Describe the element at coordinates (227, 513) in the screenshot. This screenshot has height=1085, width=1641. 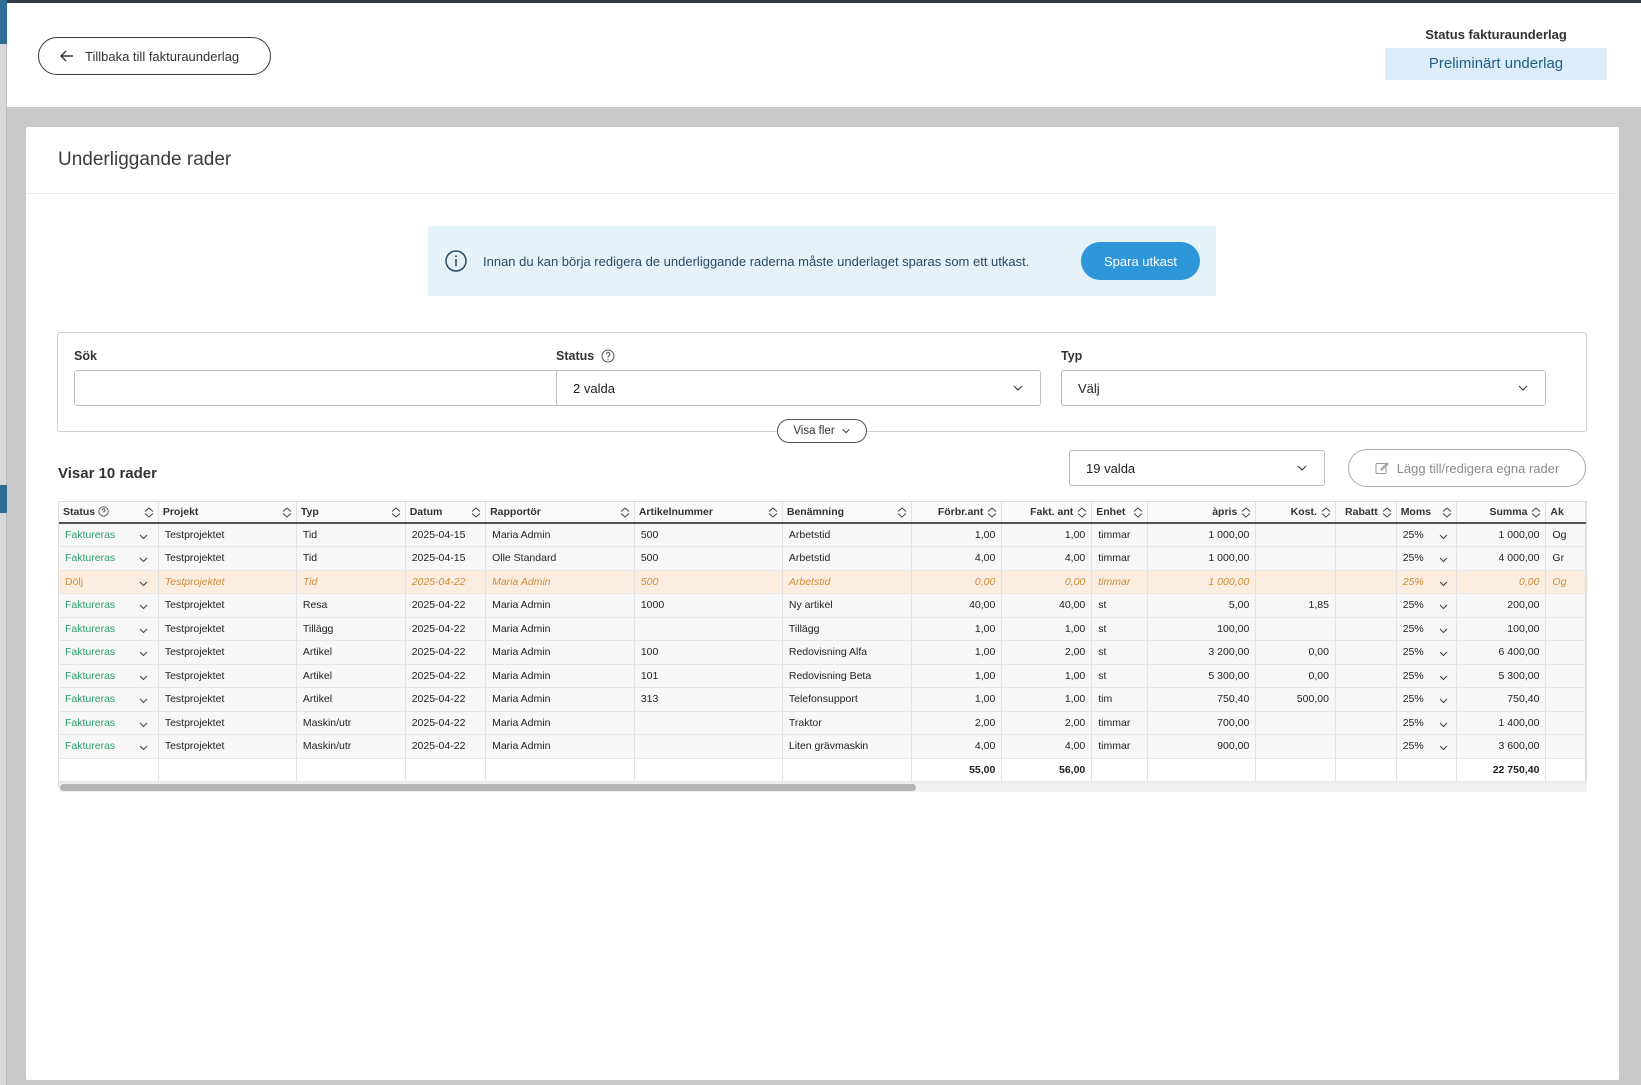
I see `column-header: Projekt` at that location.